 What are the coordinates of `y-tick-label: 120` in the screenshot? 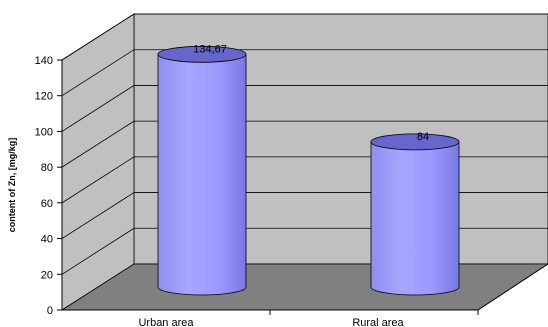 It's located at (44, 97).